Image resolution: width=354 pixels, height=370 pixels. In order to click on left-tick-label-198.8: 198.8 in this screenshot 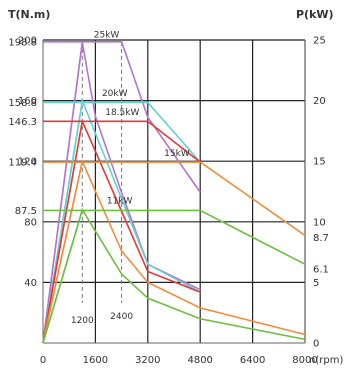, I will do `click(22, 42)`.